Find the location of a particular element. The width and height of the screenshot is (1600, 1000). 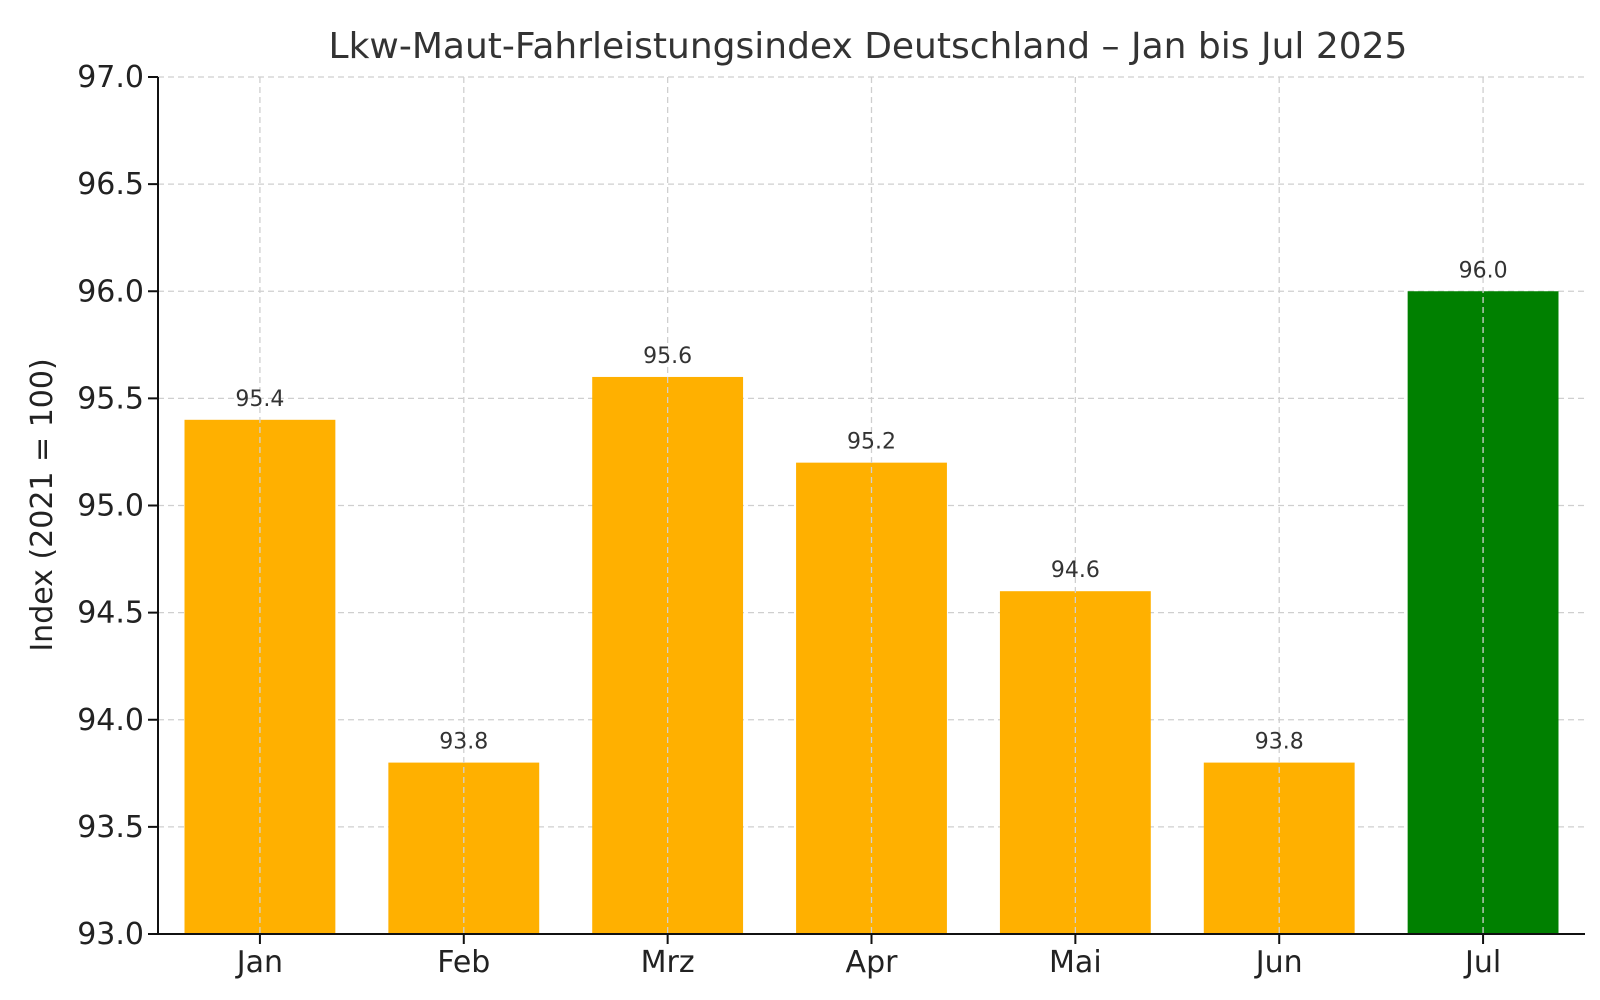

x-tick-label-jun: Jun is located at coordinates (1278, 962).